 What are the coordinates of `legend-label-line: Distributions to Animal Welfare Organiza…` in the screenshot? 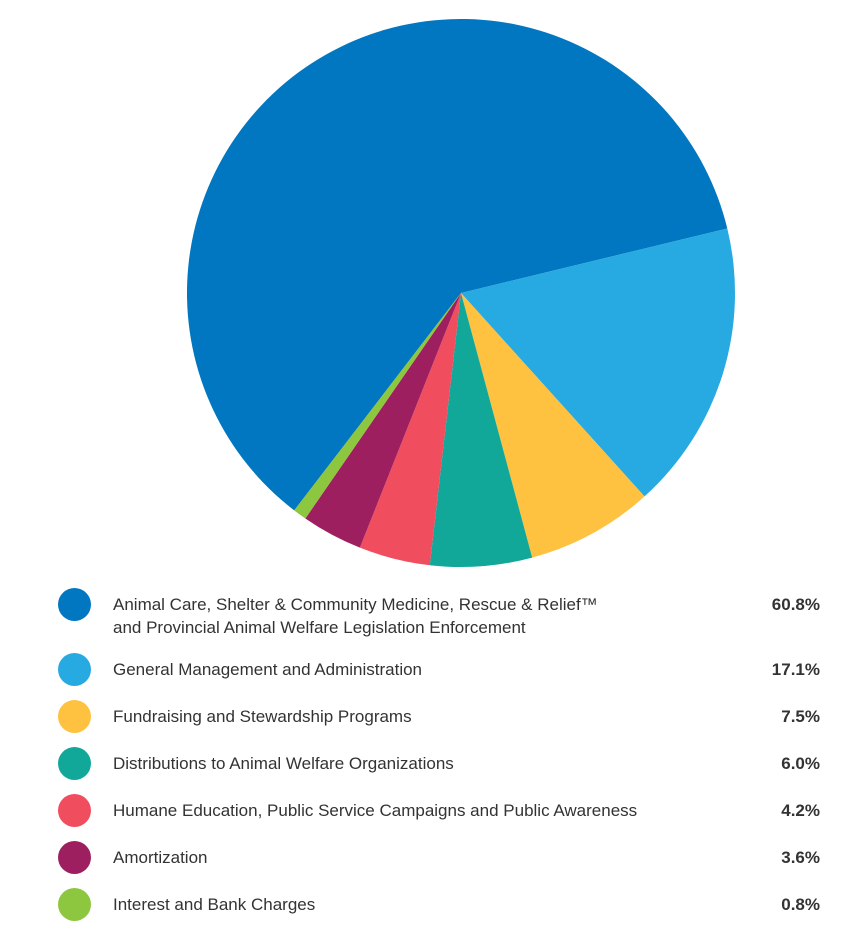 It's located at (283, 763).